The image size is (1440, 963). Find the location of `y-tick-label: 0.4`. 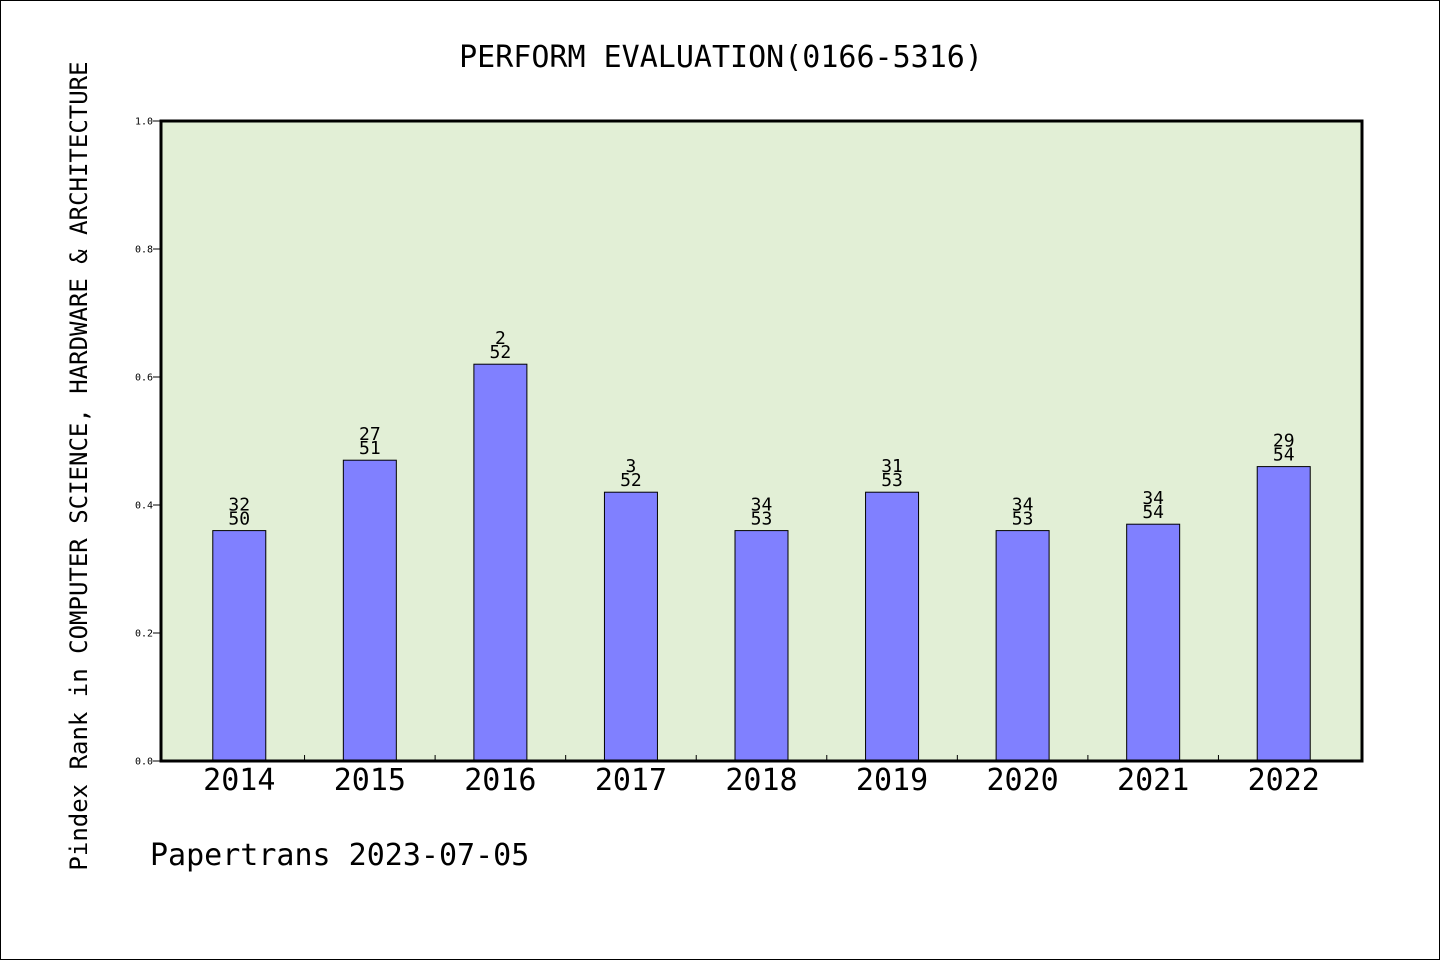

y-tick-label: 0.4 is located at coordinates (144, 506).